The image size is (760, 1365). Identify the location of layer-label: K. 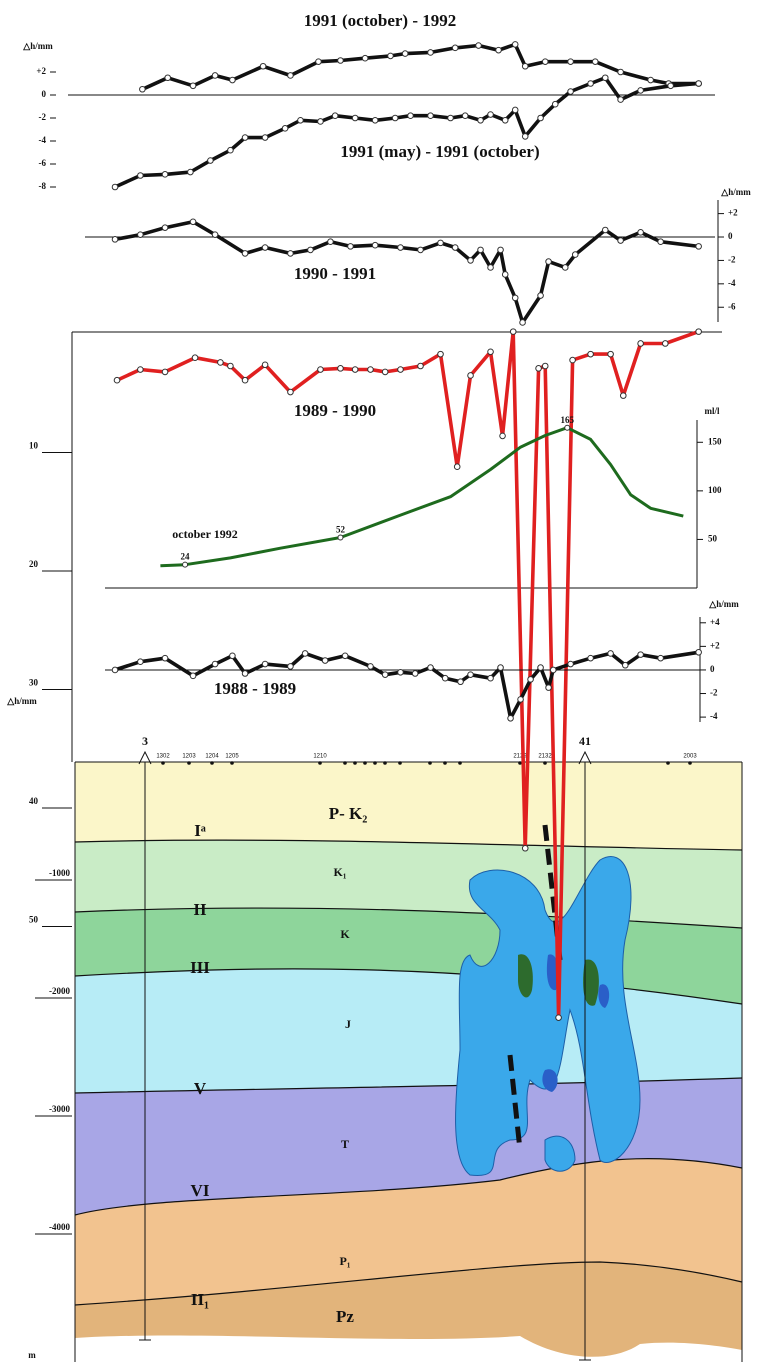
(345, 934).